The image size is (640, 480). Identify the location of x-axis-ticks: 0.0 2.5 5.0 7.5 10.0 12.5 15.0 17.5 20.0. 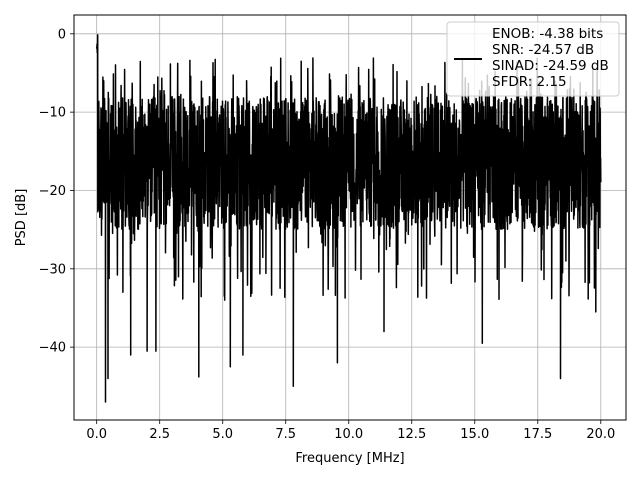
(350, 431).